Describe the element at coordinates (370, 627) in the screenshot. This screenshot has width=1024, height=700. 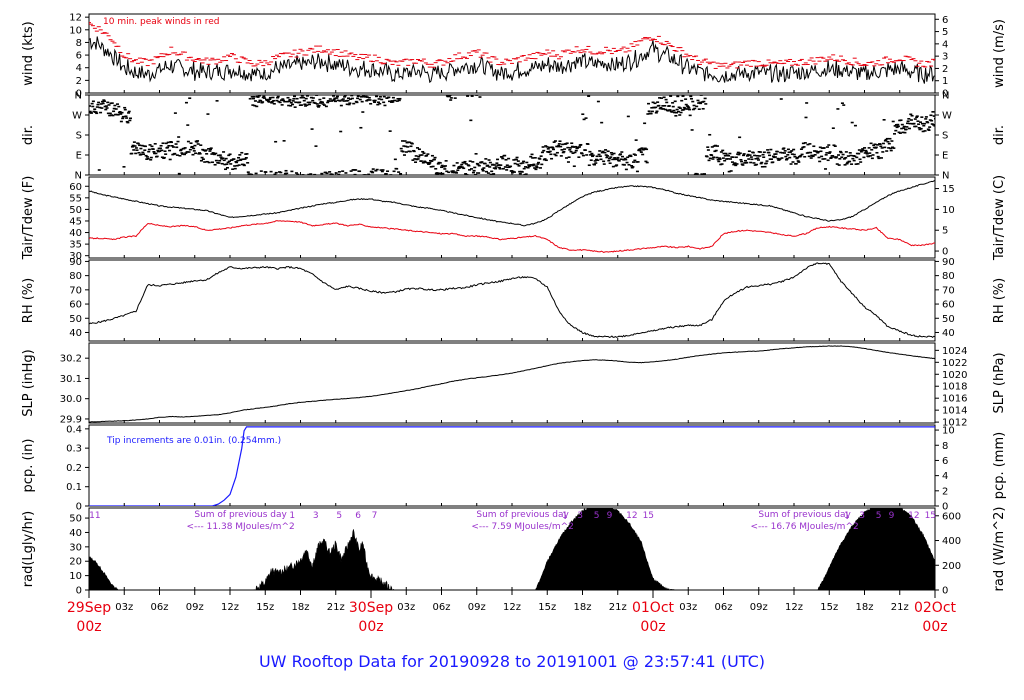
I see `day-sublabel: 00z` at that location.